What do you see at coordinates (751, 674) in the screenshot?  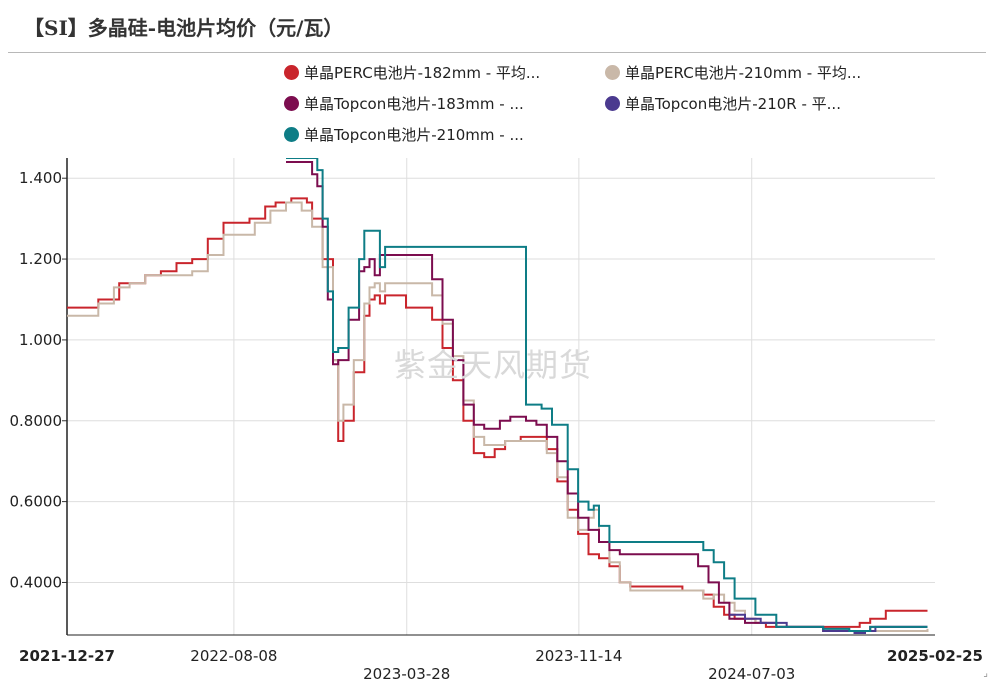 I see `x-tick-label: 2024-07-03` at bounding box center [751, 674].